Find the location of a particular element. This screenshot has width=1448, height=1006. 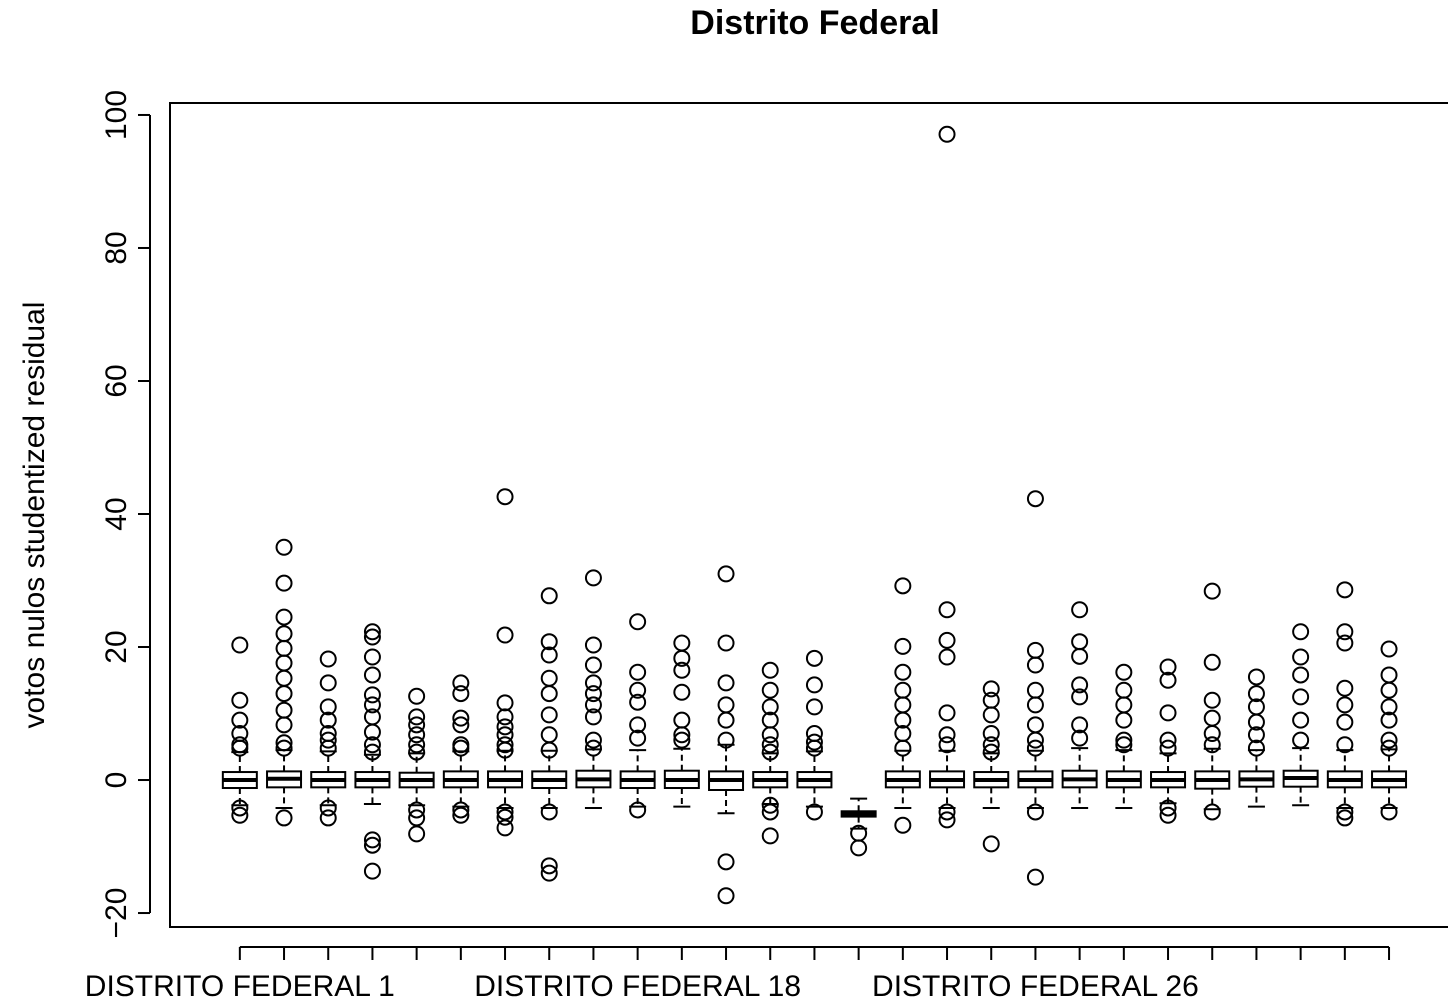

y-tick-label: −20 is located at coordinates (116, 913).